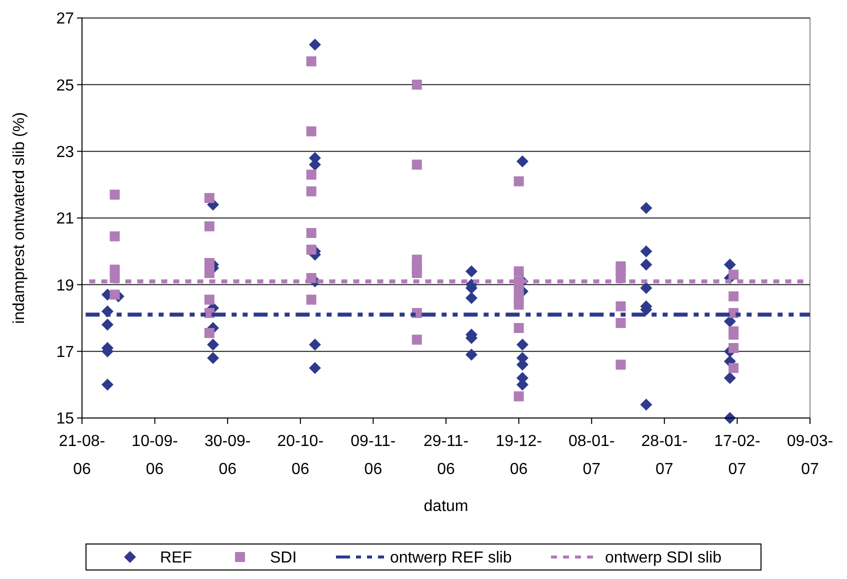 This screenshot has height=579, width=847. What do you see at coordinates (65, 352) in the screenshot?
I see `y-tick-label: 17` at bounding box center [65, 352].